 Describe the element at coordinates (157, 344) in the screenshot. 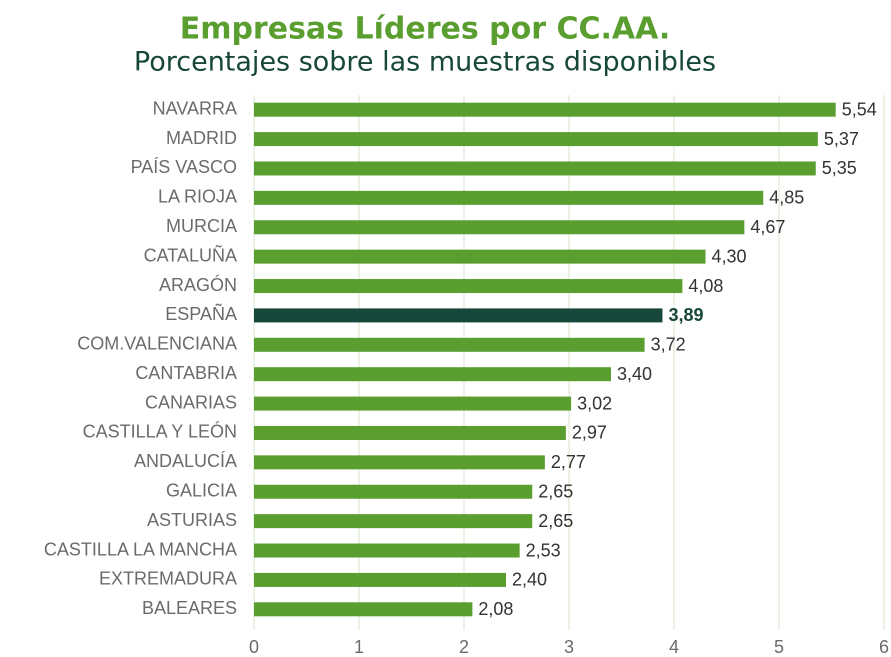

I see `y-tick-label: COM.VALENCIANA` at that location.